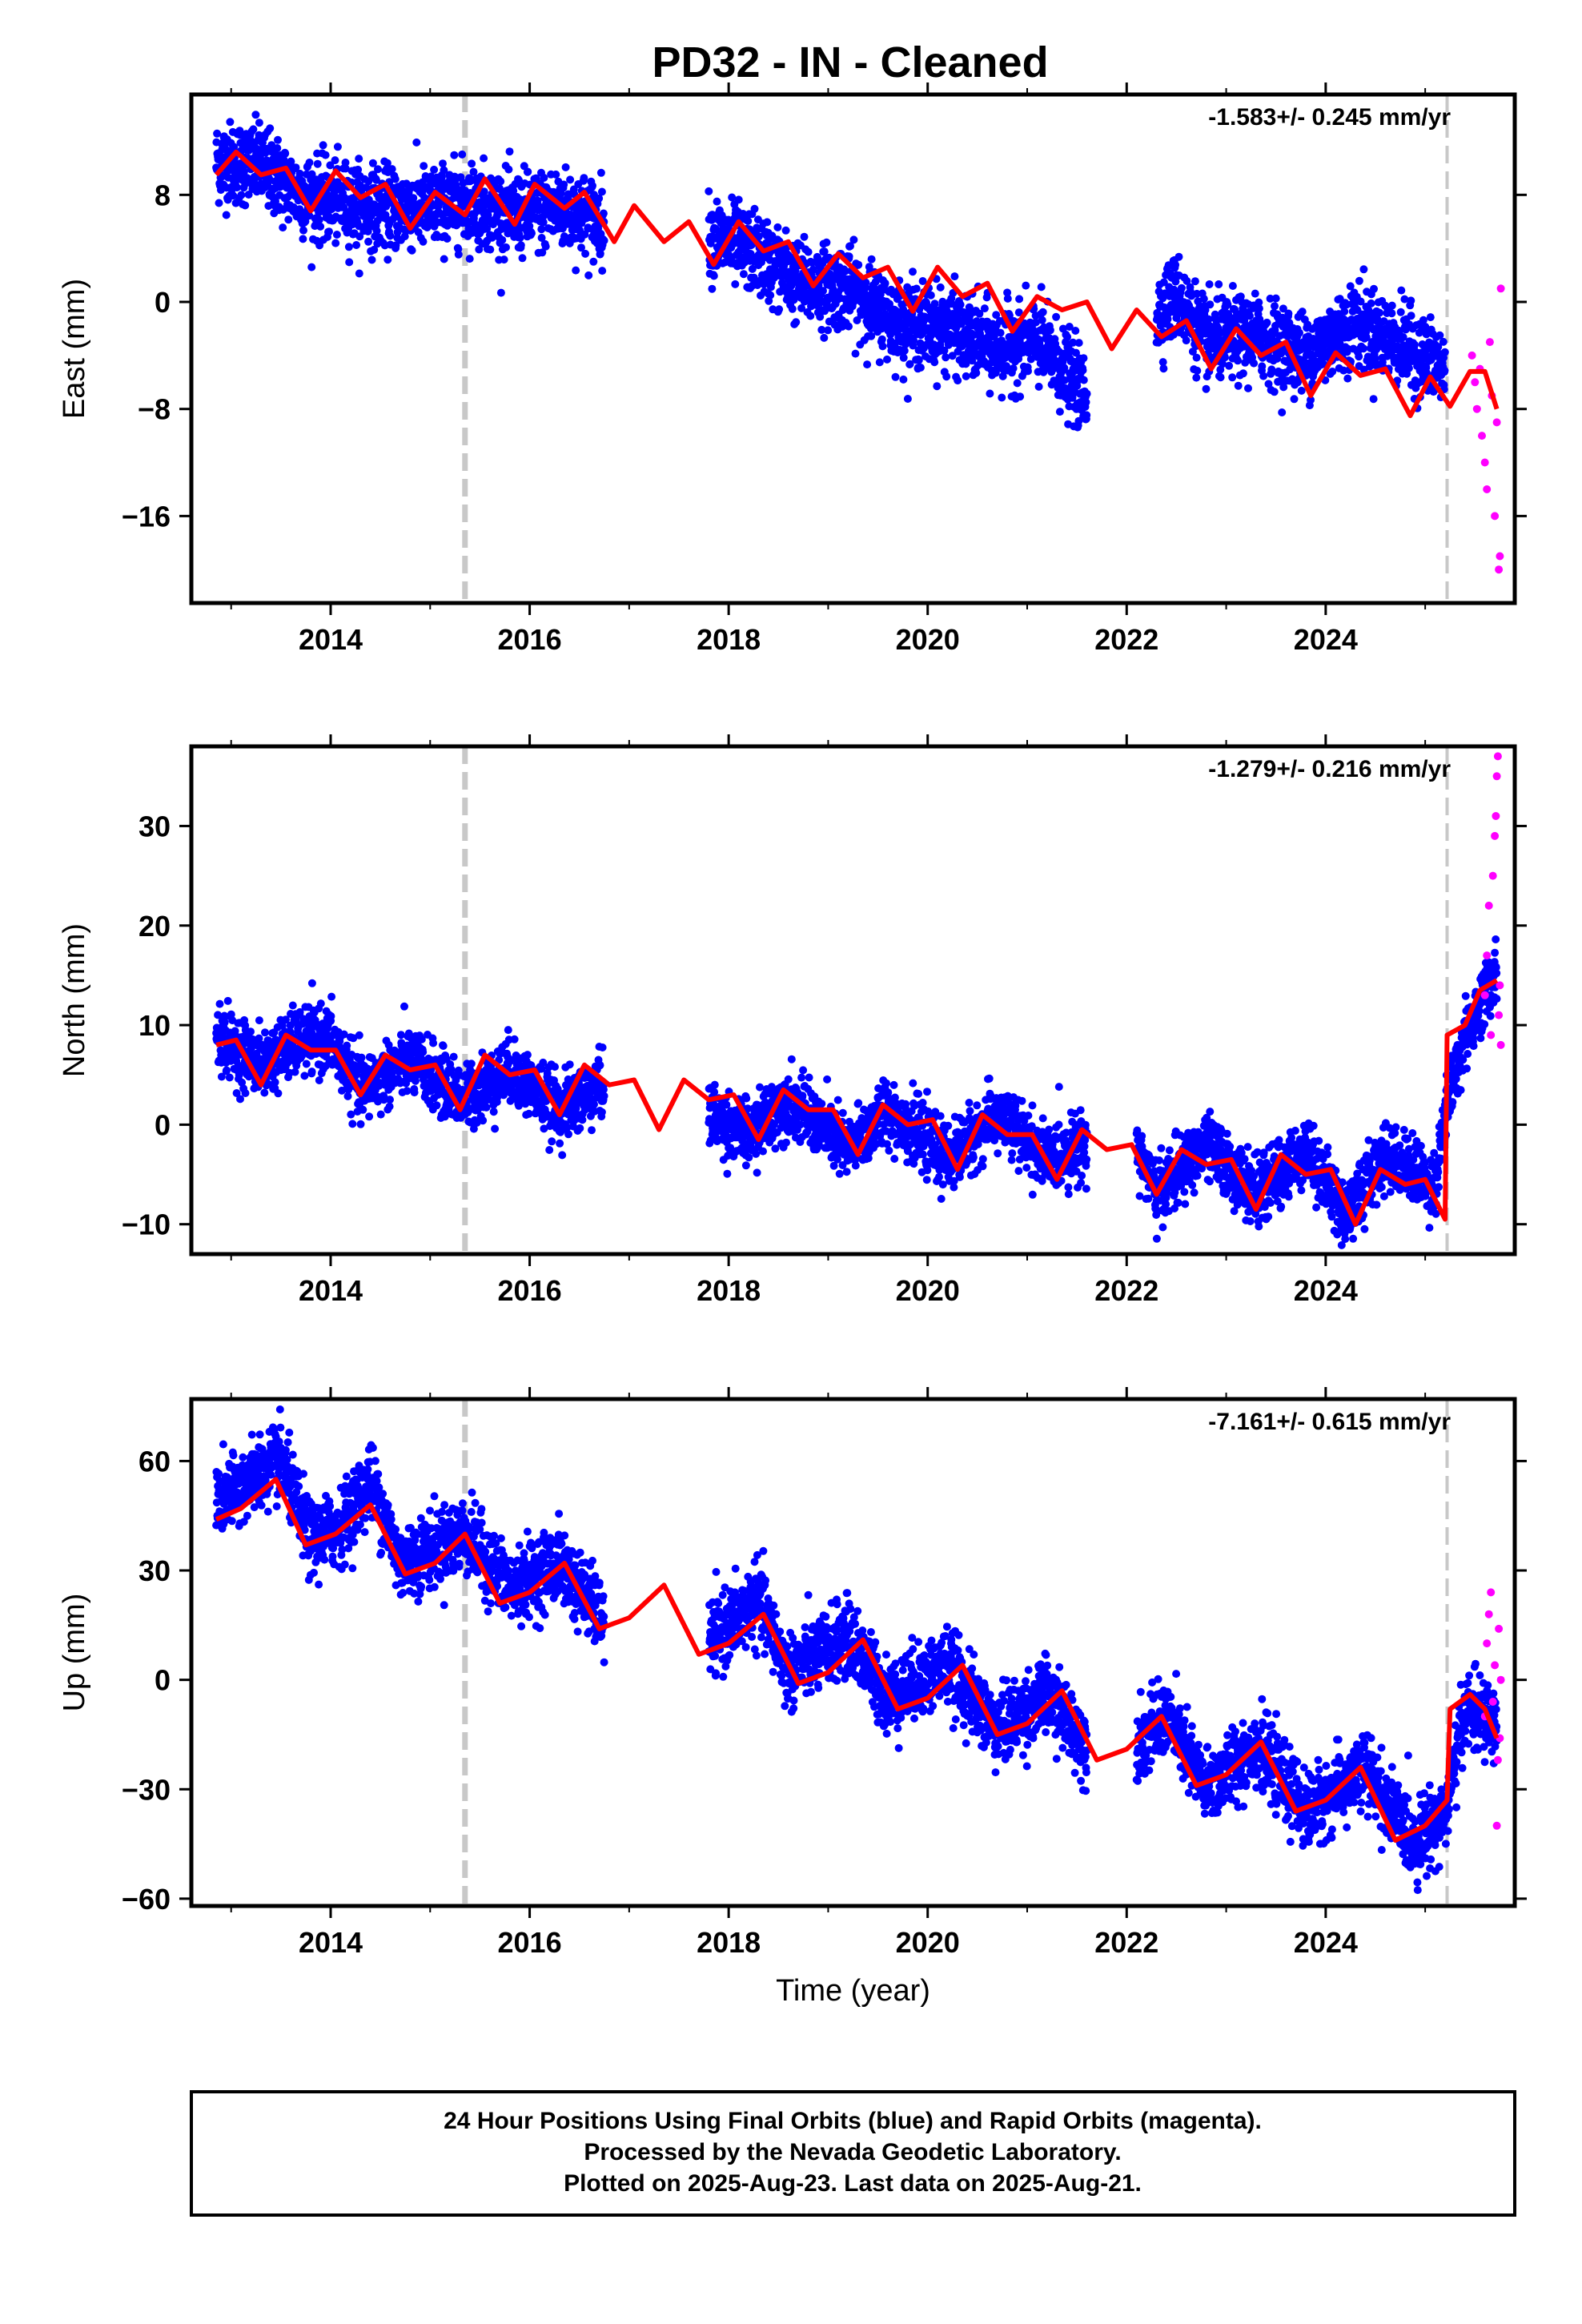 Image resolution: width=1582 pixels, height=2324 pixels. Describe the element at coordinates (163, 302) in the screenshot. I see `east-y-tick-label: 0` at that location.